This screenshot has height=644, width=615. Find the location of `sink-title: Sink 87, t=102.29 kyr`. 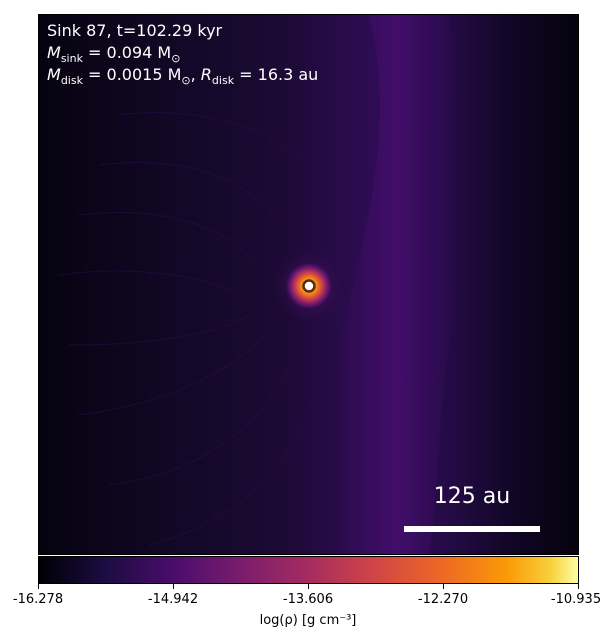

sink-title: Sink 87, t=102.29 kyr is located at coordinates (135, 30).